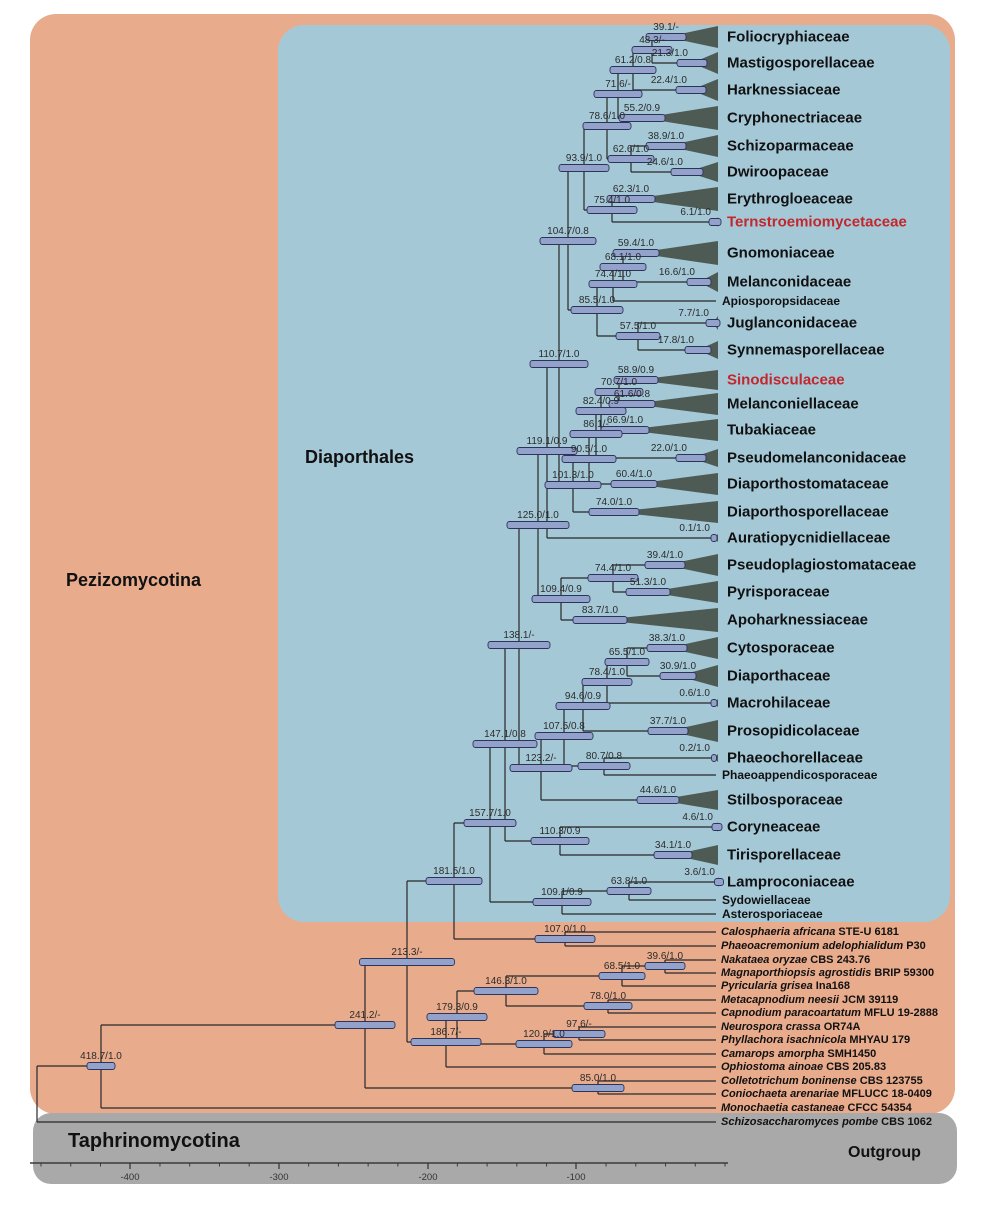 The height and width of the screenshot is (1206, 985). I want to click on node-age-support-label: 57.5/1.0, so click(638, 326).